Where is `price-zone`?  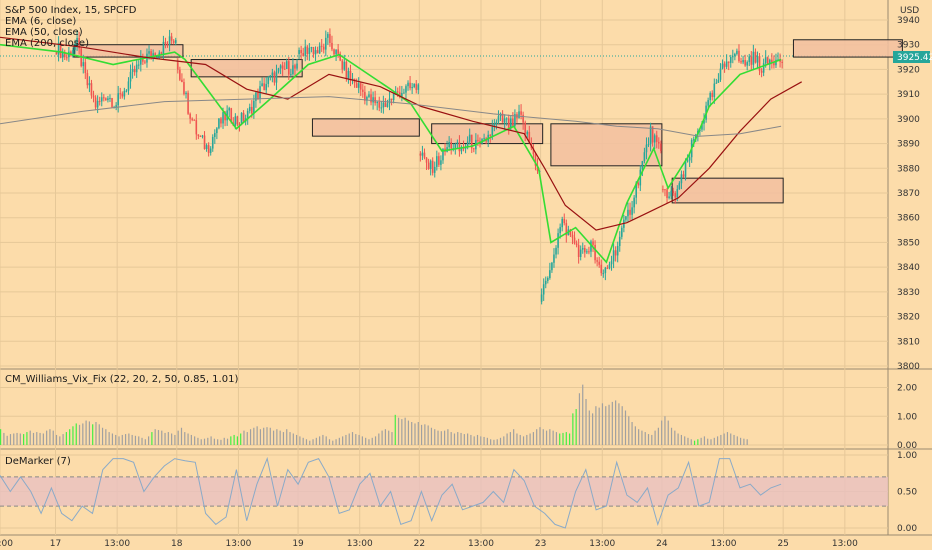
price-zone is located at coordinates (246, 68).